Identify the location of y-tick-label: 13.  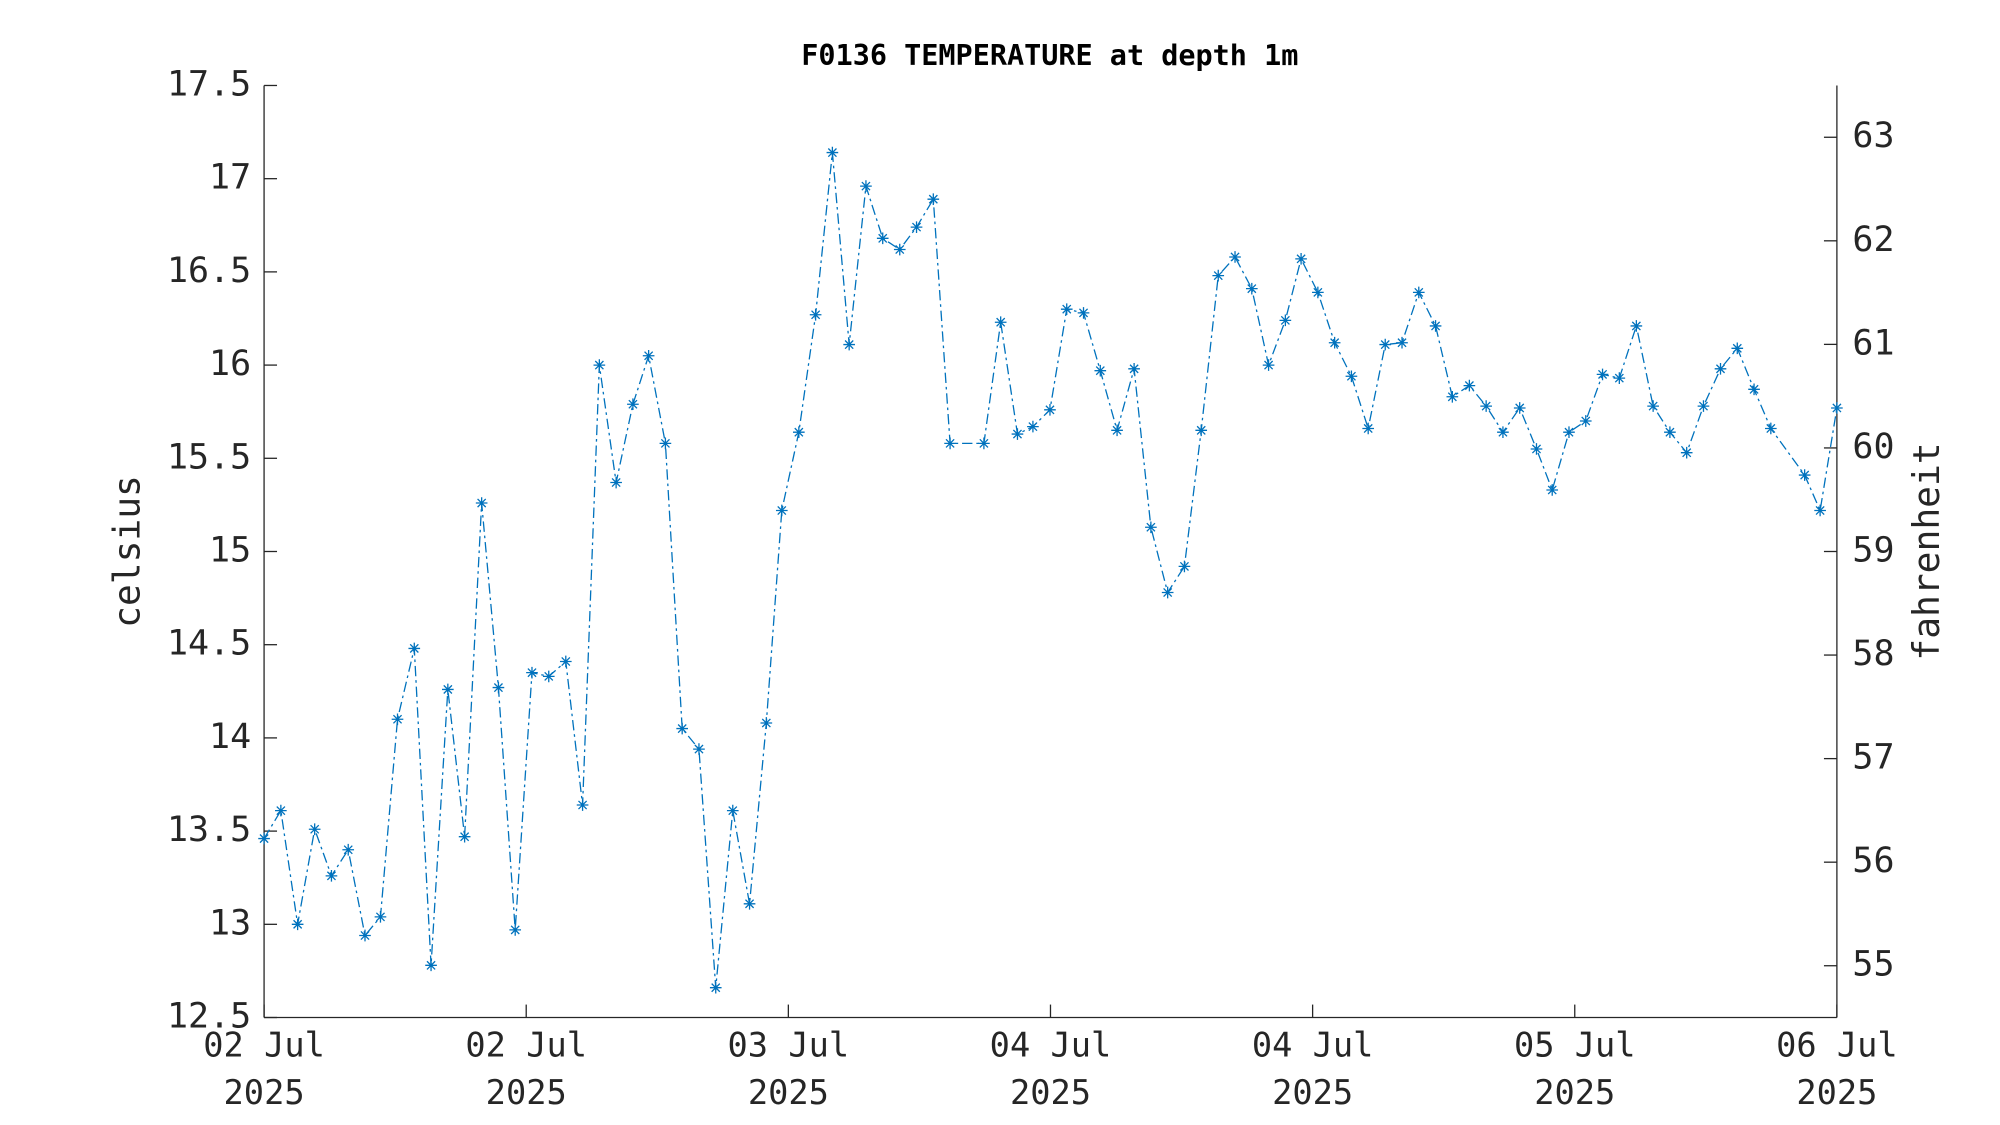
(230, 923).